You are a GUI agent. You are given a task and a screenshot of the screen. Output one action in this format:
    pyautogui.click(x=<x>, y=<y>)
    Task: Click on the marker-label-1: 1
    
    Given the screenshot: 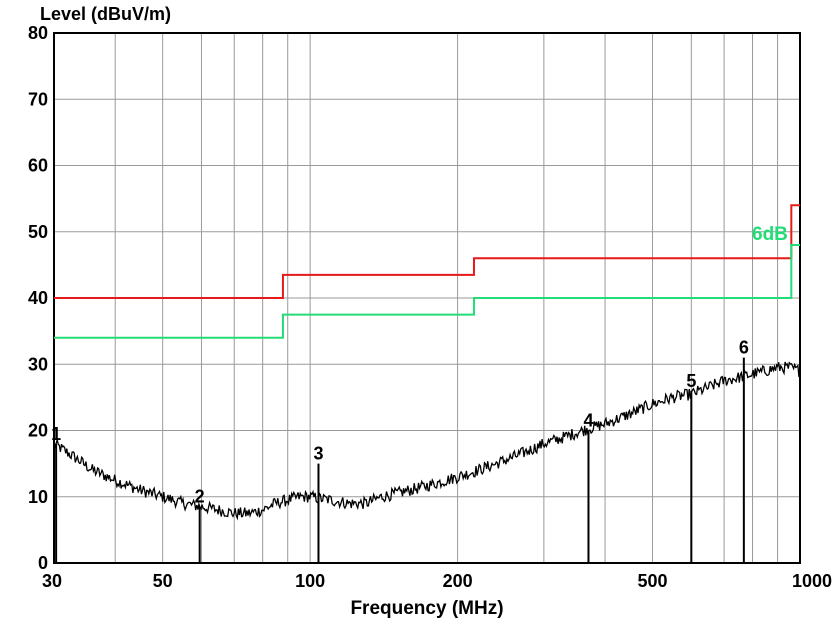 What is the action you would take?
    pyautogui.click(x=56, y=434)
    